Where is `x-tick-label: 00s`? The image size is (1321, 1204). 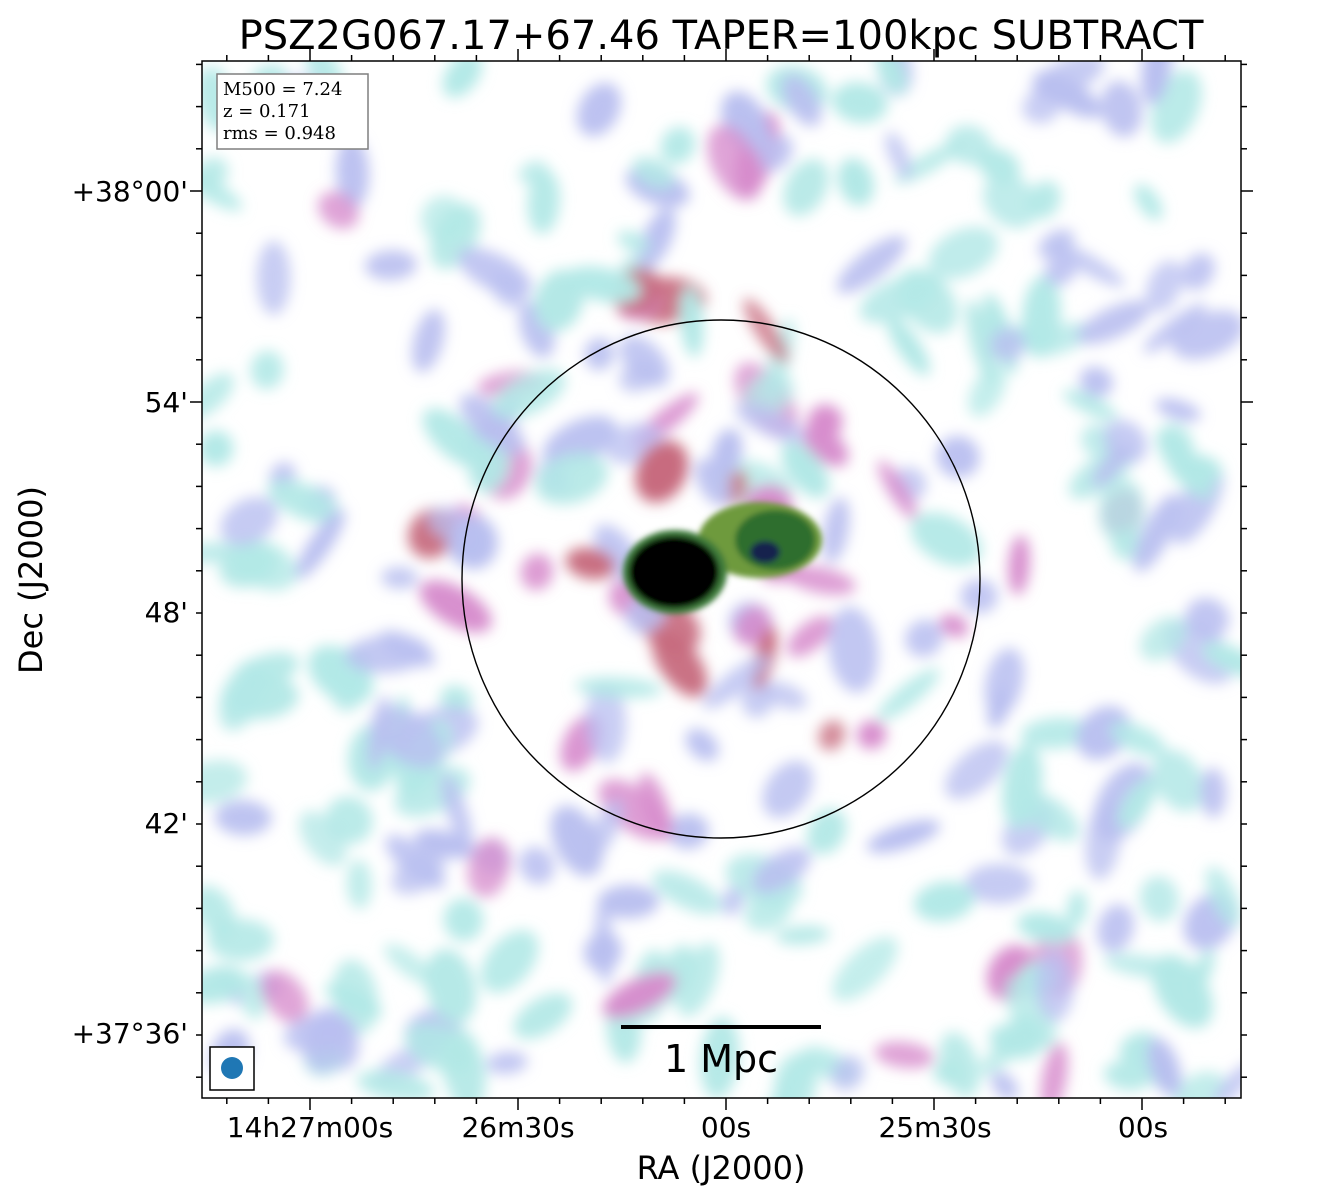 x-tick-label: 00s is located at coordinates (726, 1127).